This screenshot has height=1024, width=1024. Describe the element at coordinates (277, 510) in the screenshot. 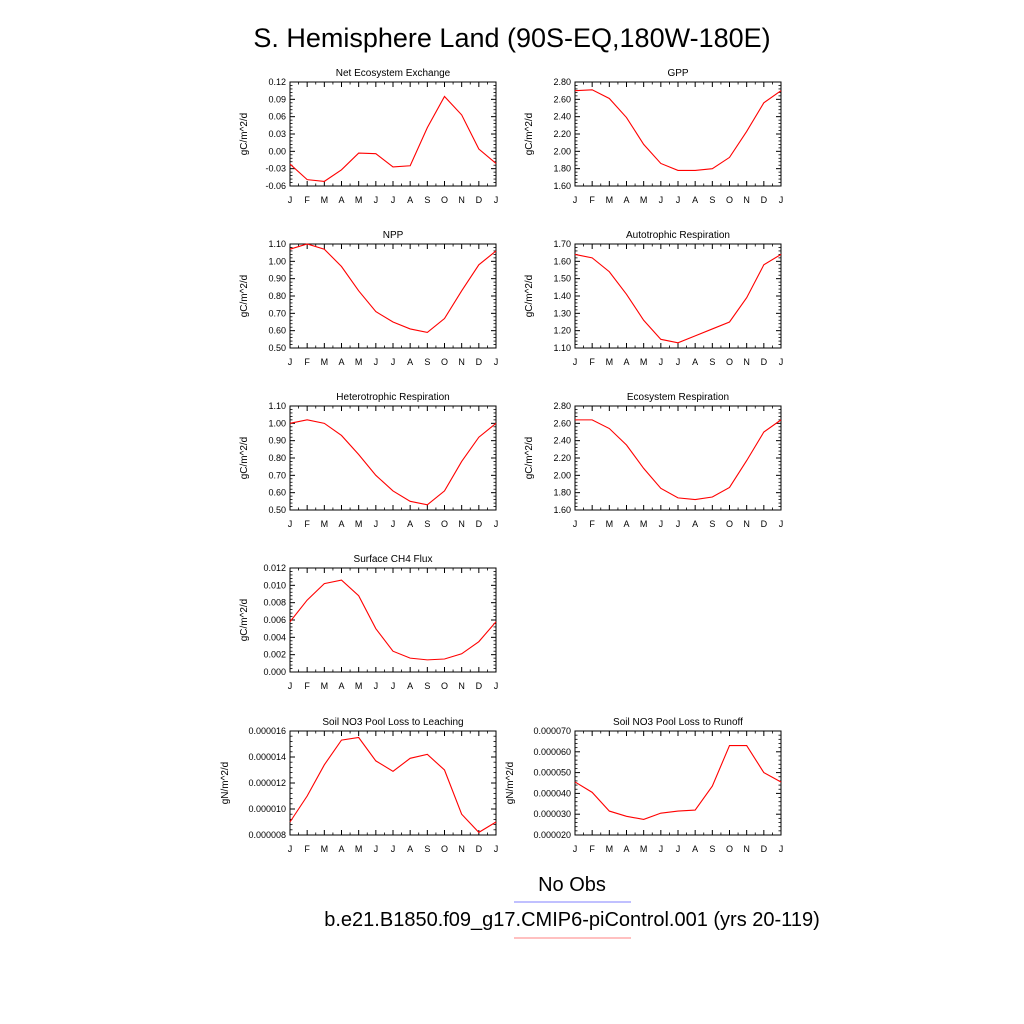

I see `y-tick-label: 0.50` at that location.